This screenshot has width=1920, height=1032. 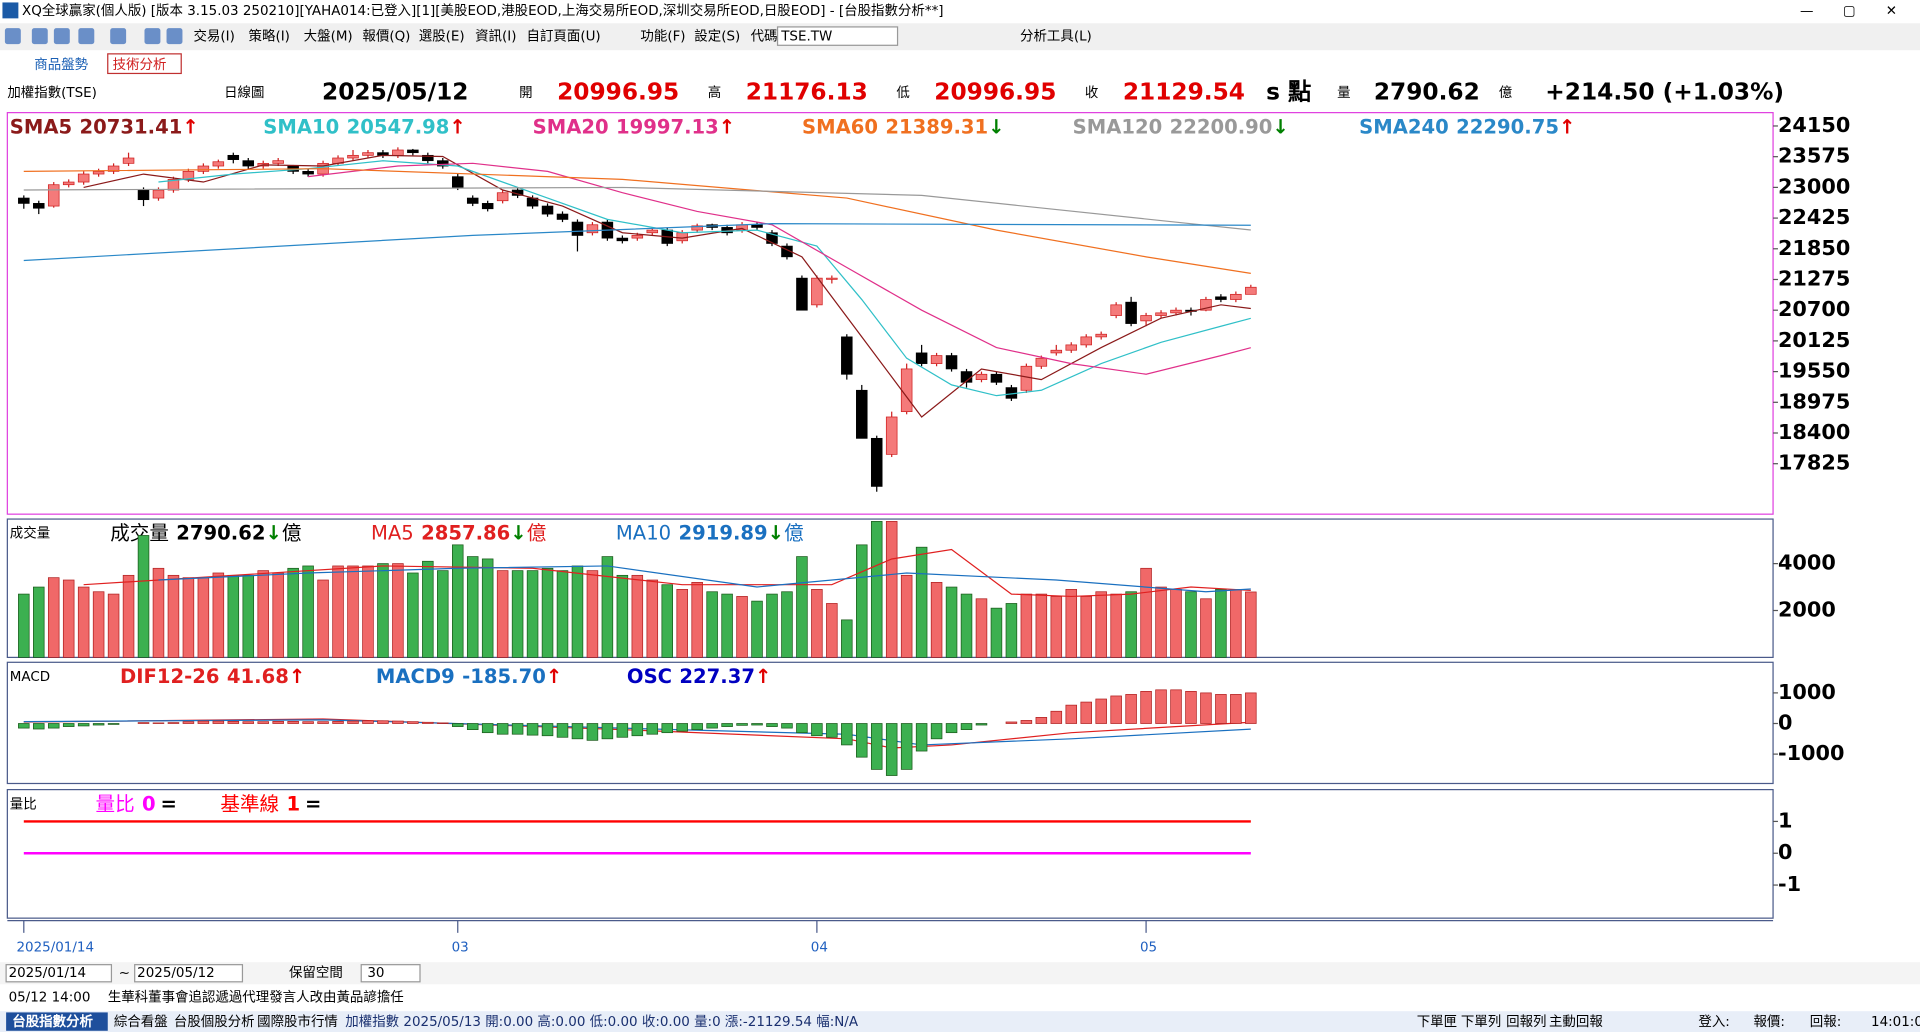 What do you see at coordinates (136, 803) in the screenshot?
I see `legend-item: 量比 0 =` at bounding box center [136, 803].